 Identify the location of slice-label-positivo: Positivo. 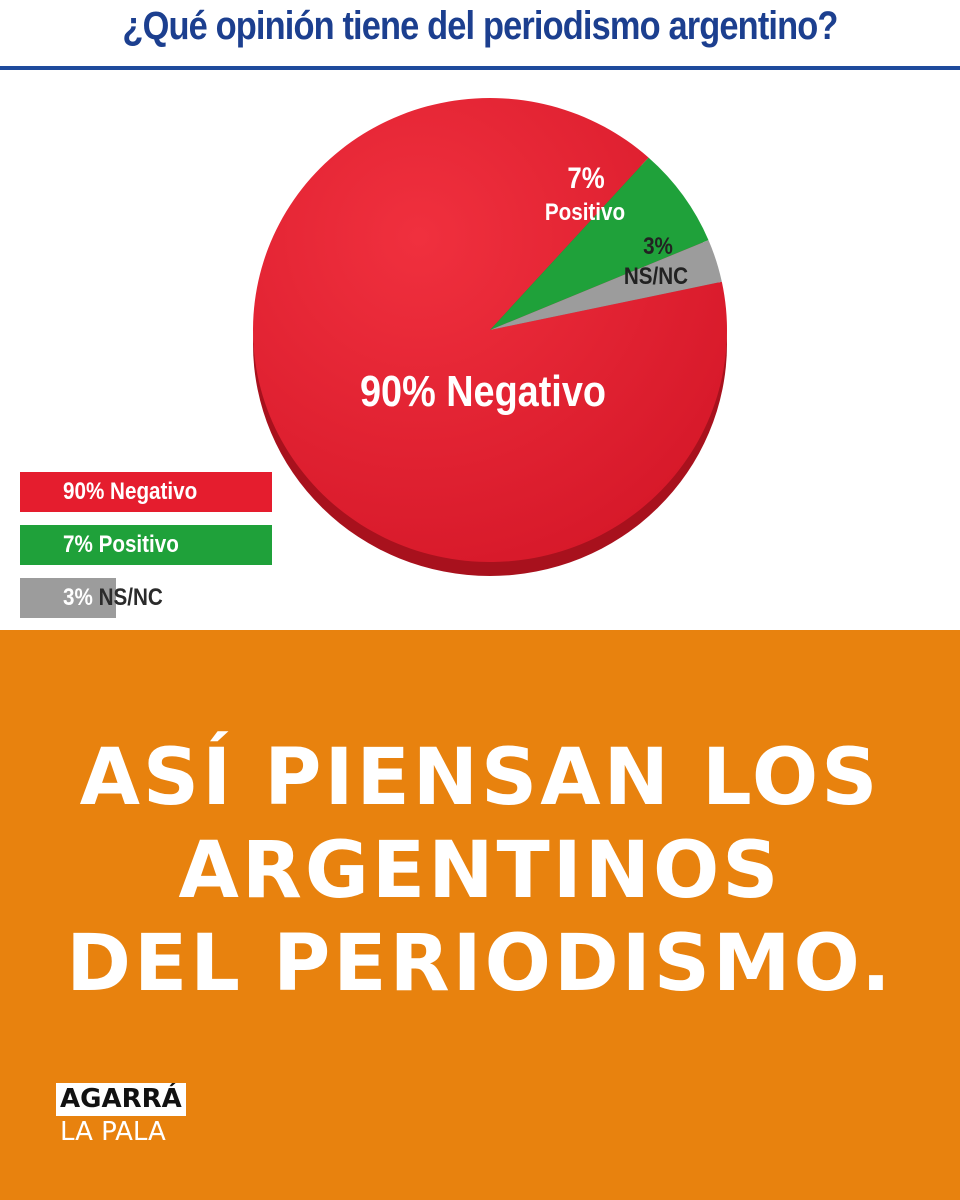
(585, 212).